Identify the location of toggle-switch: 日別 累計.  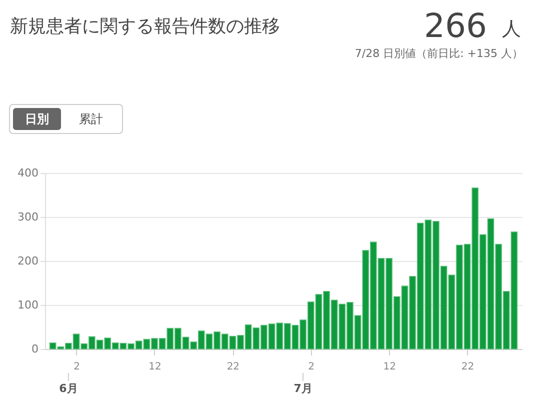
(66, 119).